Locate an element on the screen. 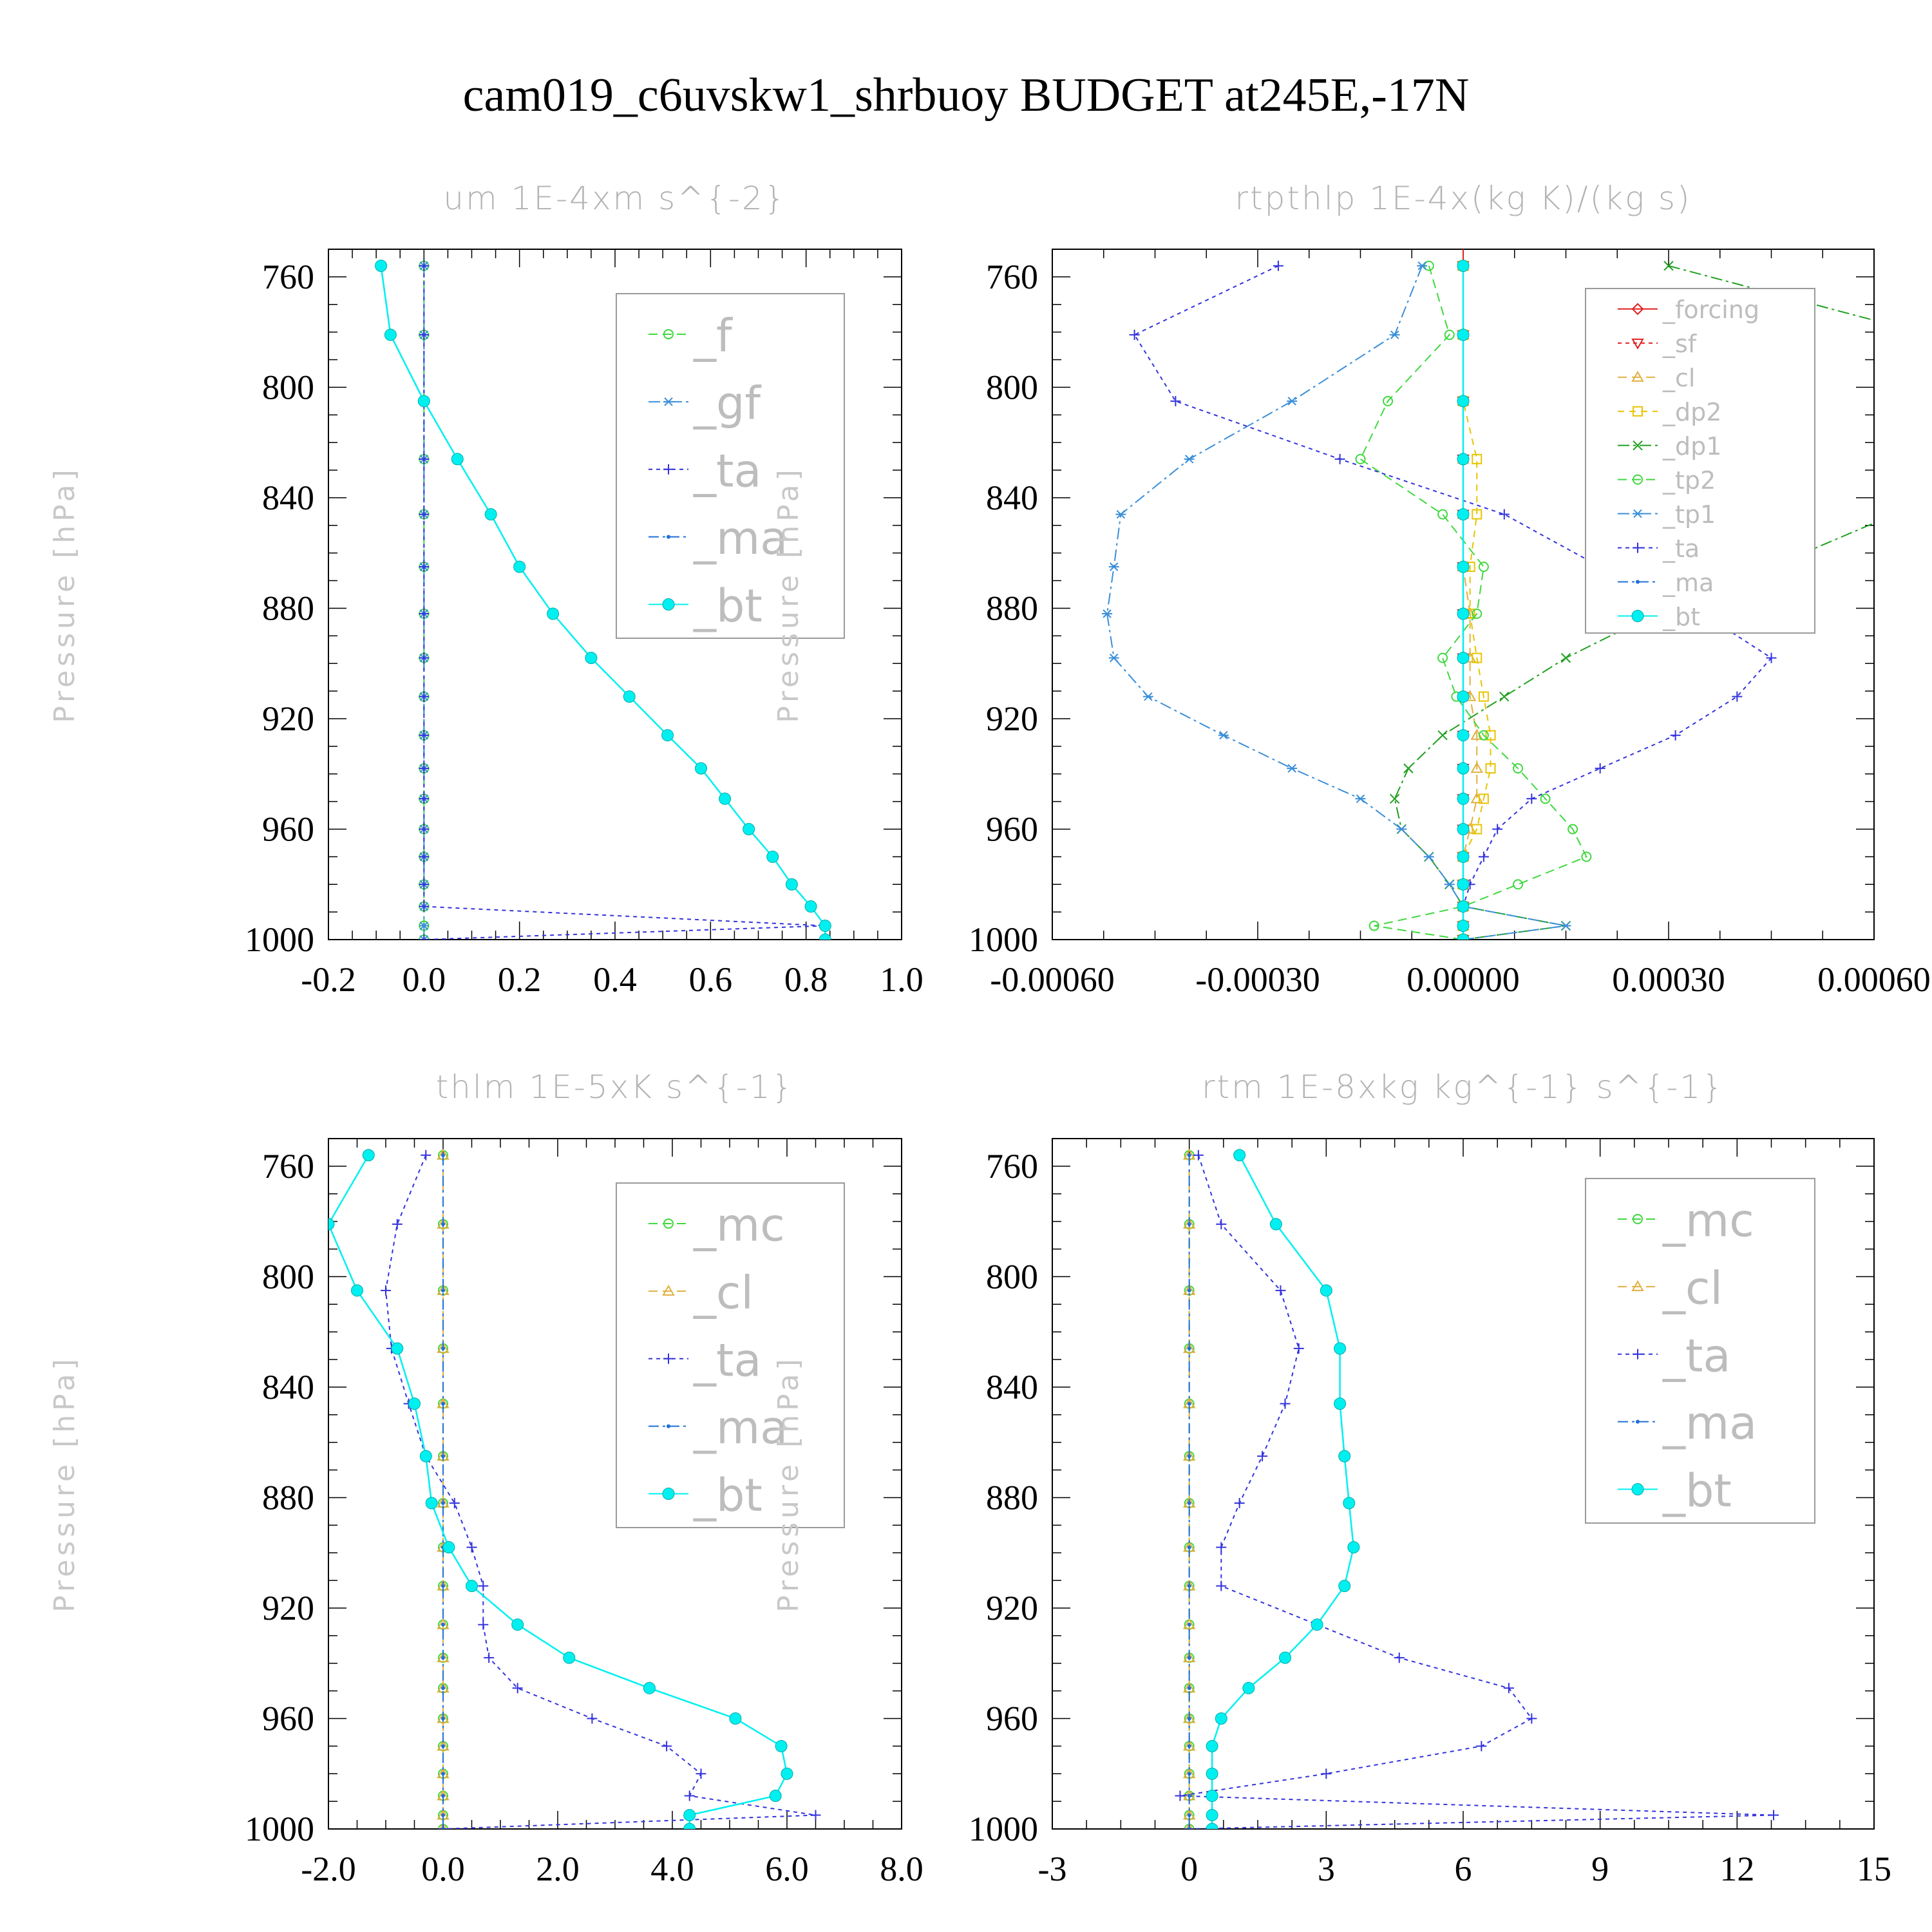  series-dp2 is located at coordinates (1477, 600).